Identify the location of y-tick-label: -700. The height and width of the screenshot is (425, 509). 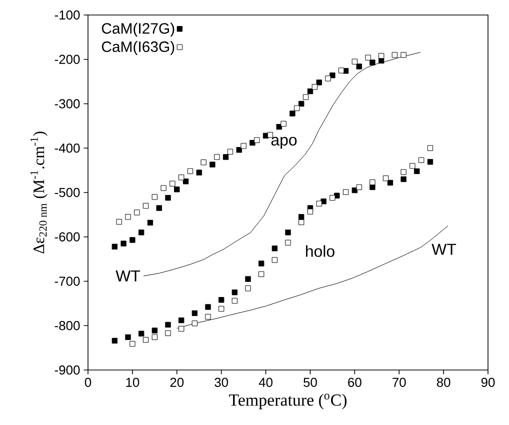
(67, 281).